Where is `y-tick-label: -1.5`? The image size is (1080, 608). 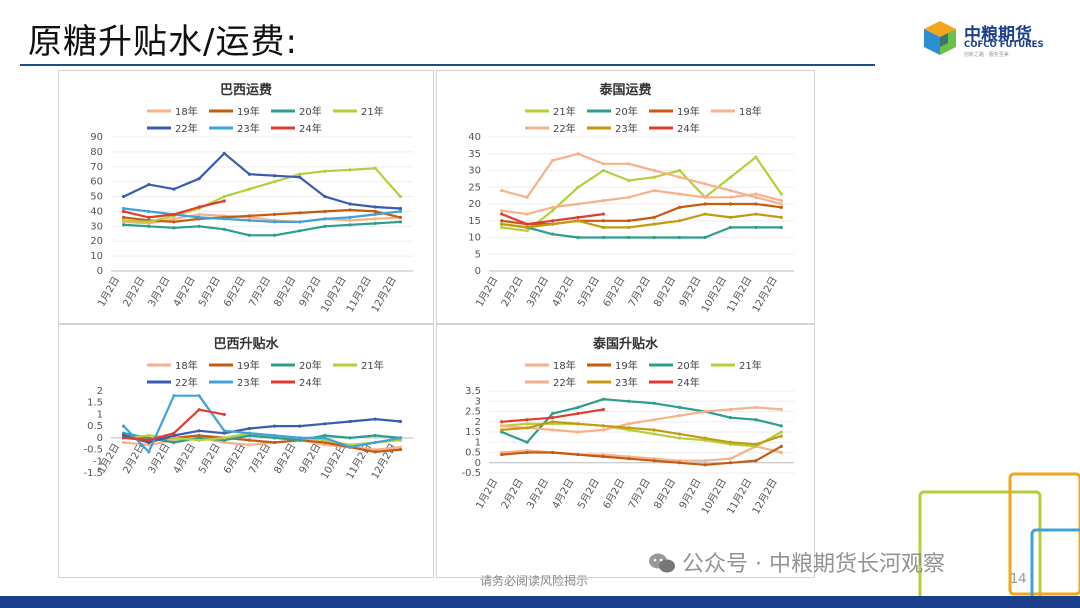 y-tick-label: -1.5 is located at coordinates (93, 473).